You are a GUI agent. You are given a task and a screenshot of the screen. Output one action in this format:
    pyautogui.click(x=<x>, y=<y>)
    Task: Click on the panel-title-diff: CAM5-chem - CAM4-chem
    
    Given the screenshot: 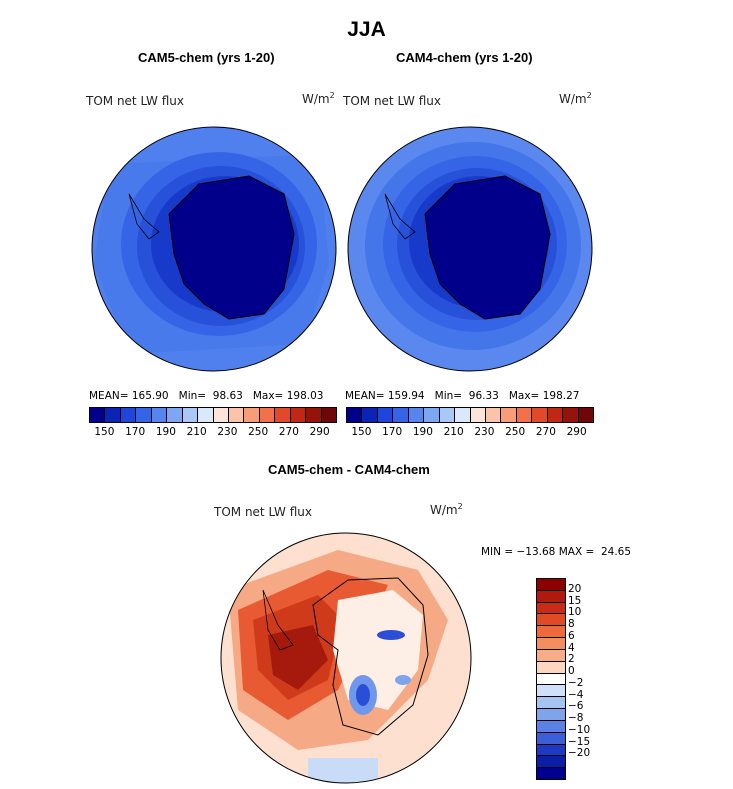 What is the action you would take?
    pyautogui.click(x=349, y=469)
    